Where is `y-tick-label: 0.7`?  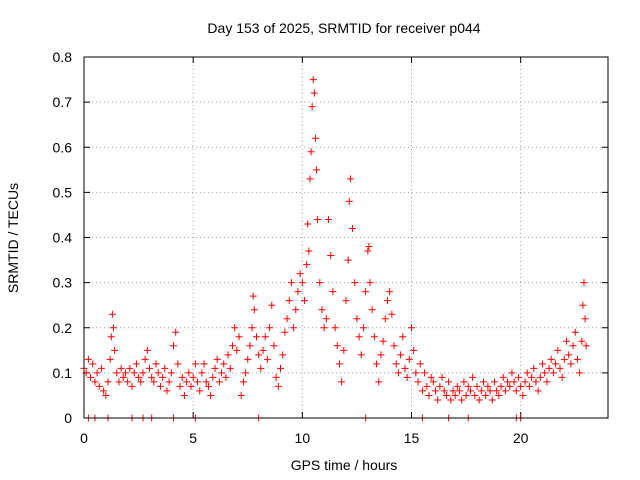
y-tick-label: 0.7 is located at coordinates (63, 102).